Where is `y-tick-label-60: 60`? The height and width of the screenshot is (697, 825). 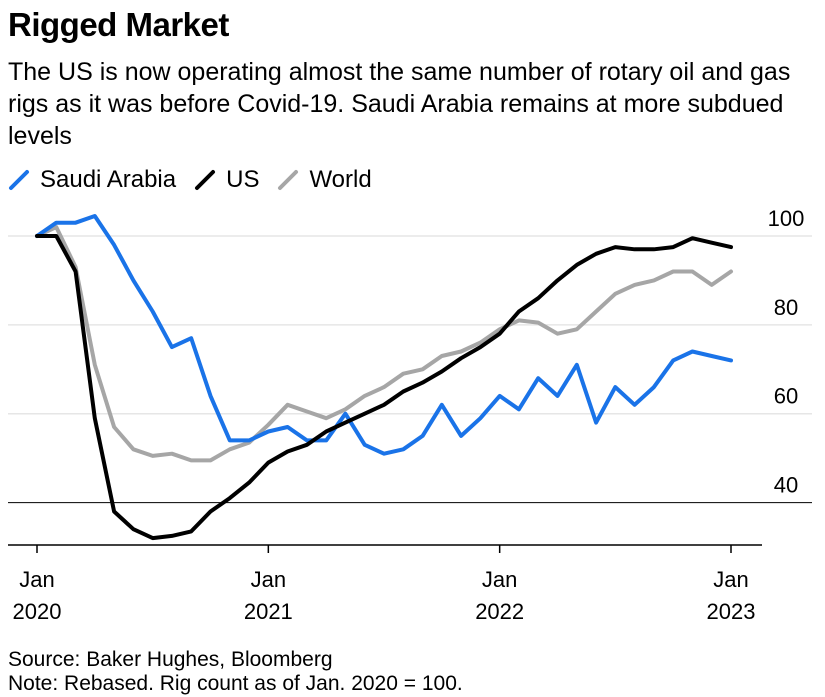
y-tick-label-60: 60 is located at coordinates (786, 396).